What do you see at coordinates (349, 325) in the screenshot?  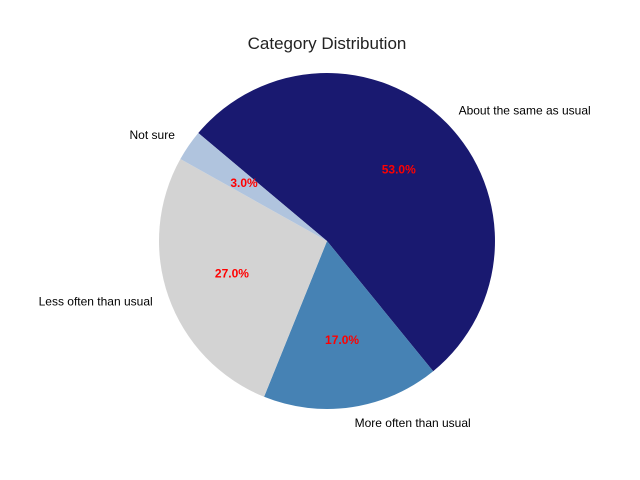 I see `pie-slice-more-often-than-usual` at bounding box center [349, 325].